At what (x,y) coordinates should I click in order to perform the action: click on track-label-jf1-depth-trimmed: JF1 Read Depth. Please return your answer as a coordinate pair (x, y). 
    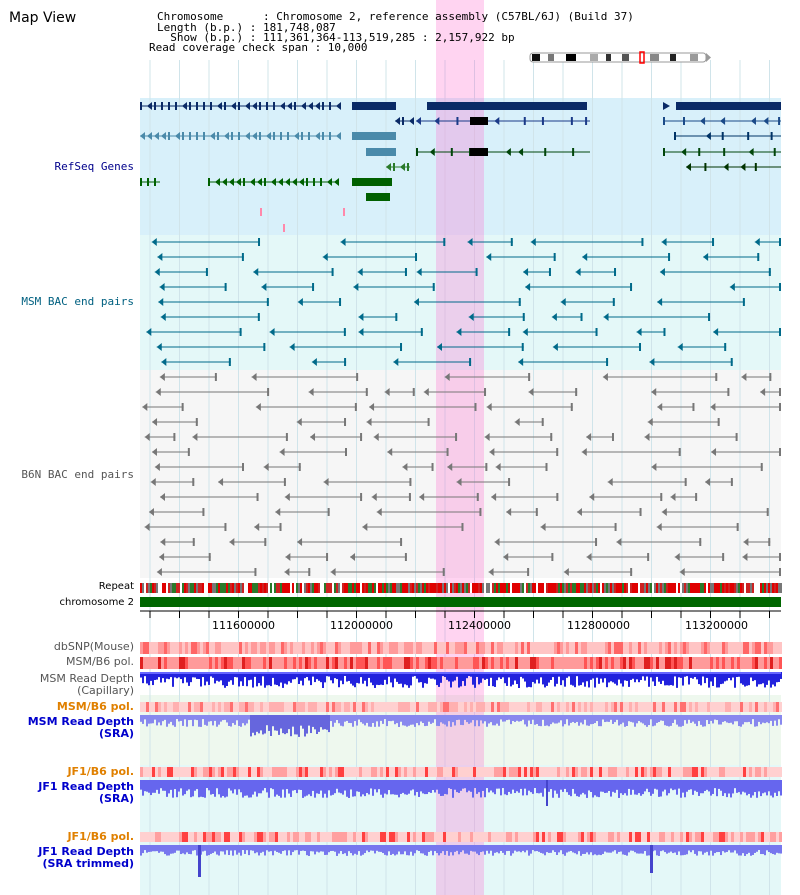
    Looking at the image, I should click on (86, 851).